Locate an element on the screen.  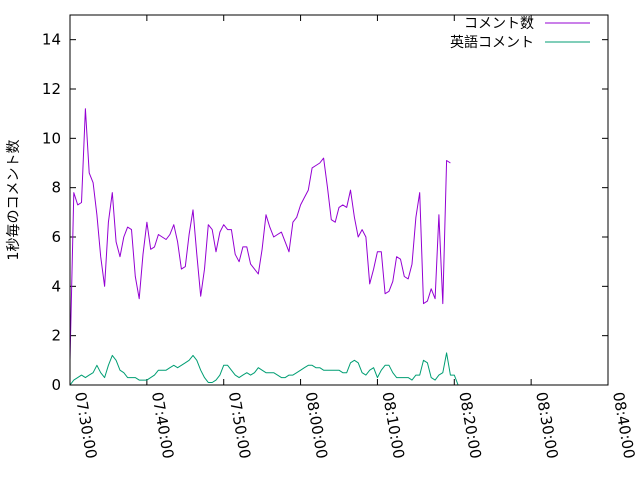
y-tick-label: 10 is located at coordinates (51, 138).